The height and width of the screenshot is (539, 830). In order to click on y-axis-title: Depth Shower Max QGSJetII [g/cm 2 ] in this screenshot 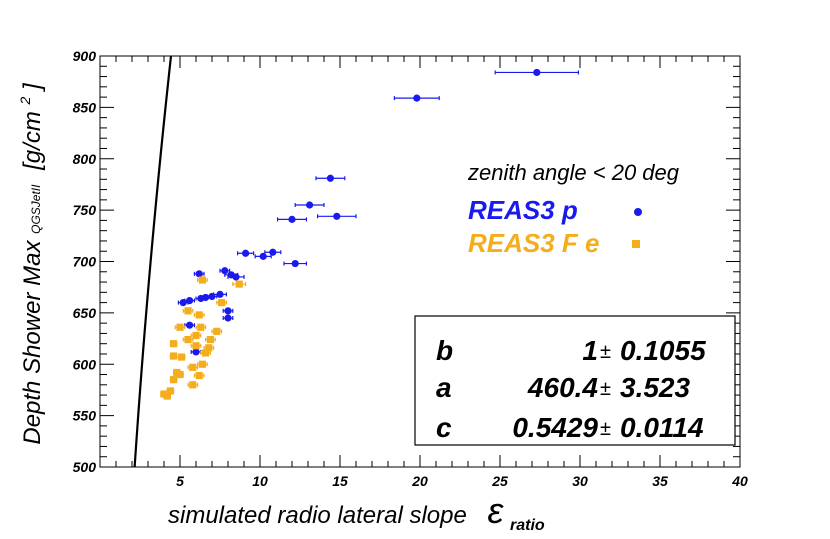, I will do `click(27, 263)`.